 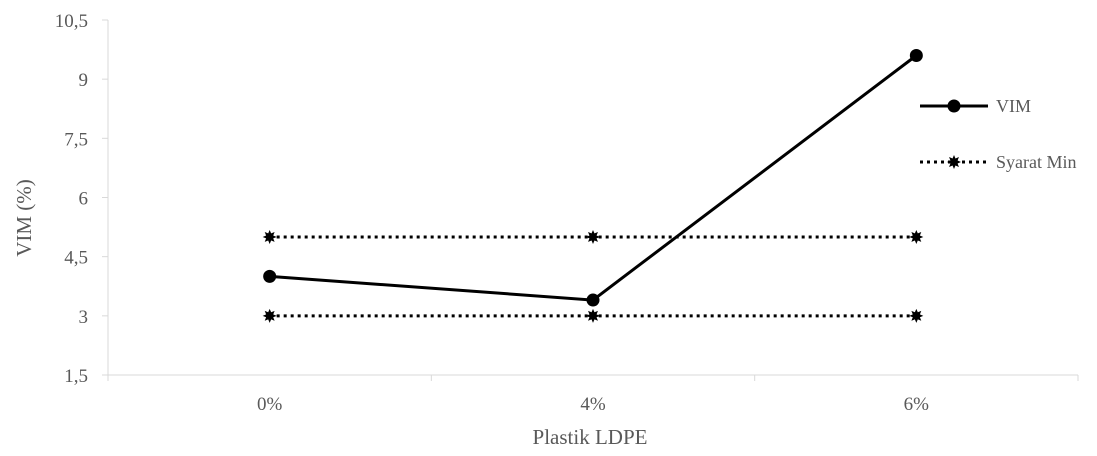 What do you see at coordinates (76, 258) in the screenshot?
I see `y-tick-label: 4,5` at bounding box center [76, 258].